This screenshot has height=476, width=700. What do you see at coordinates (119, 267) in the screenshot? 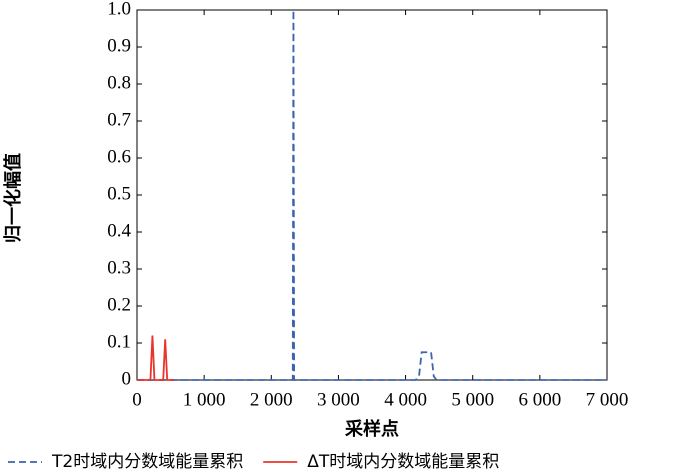
I see `y-tick-label: 0.3` at bounding box center [119, 267].